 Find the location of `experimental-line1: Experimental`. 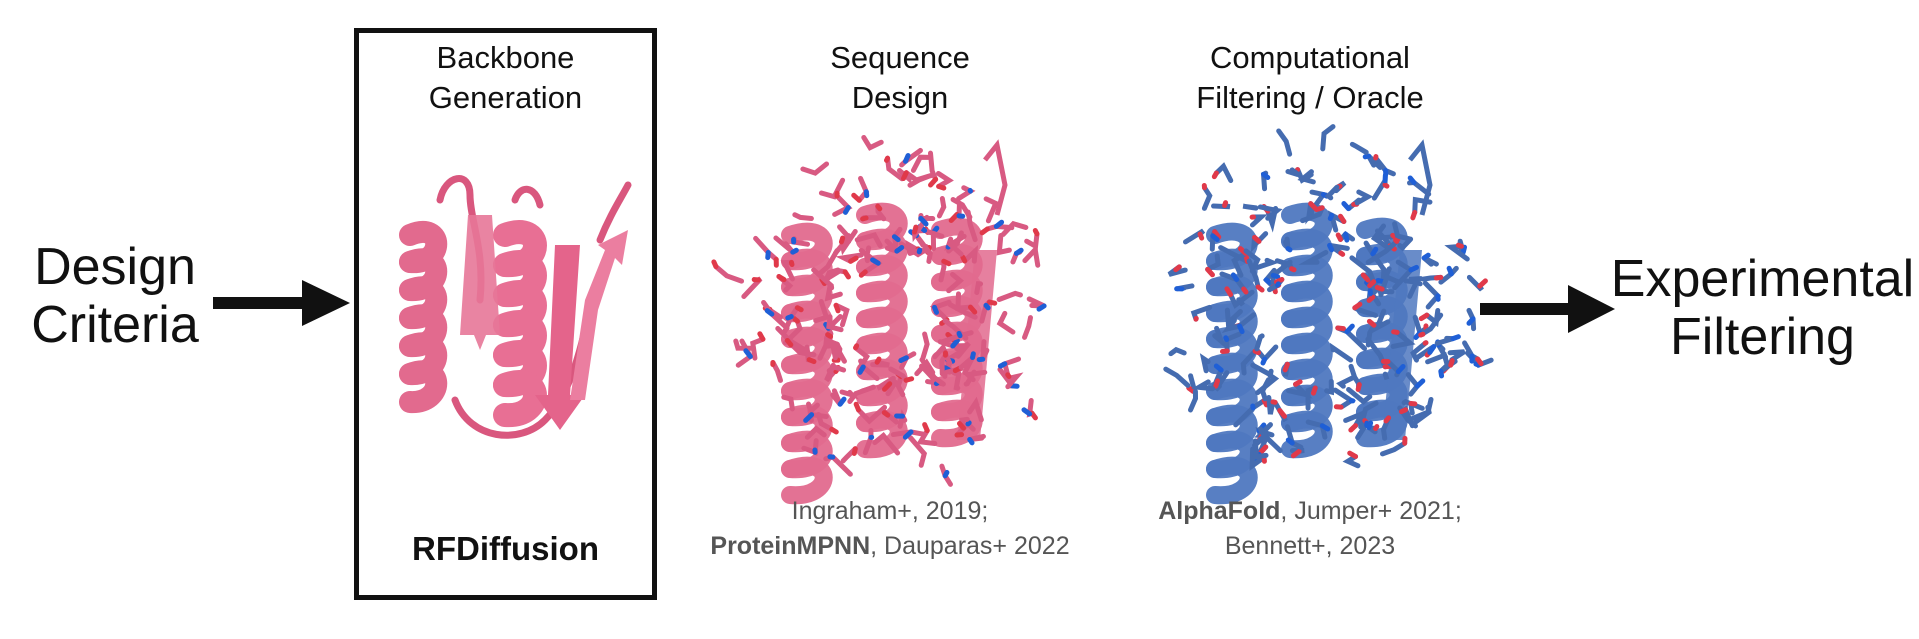

experimental-line1: Experimental is located at coordinates (1762, 279).